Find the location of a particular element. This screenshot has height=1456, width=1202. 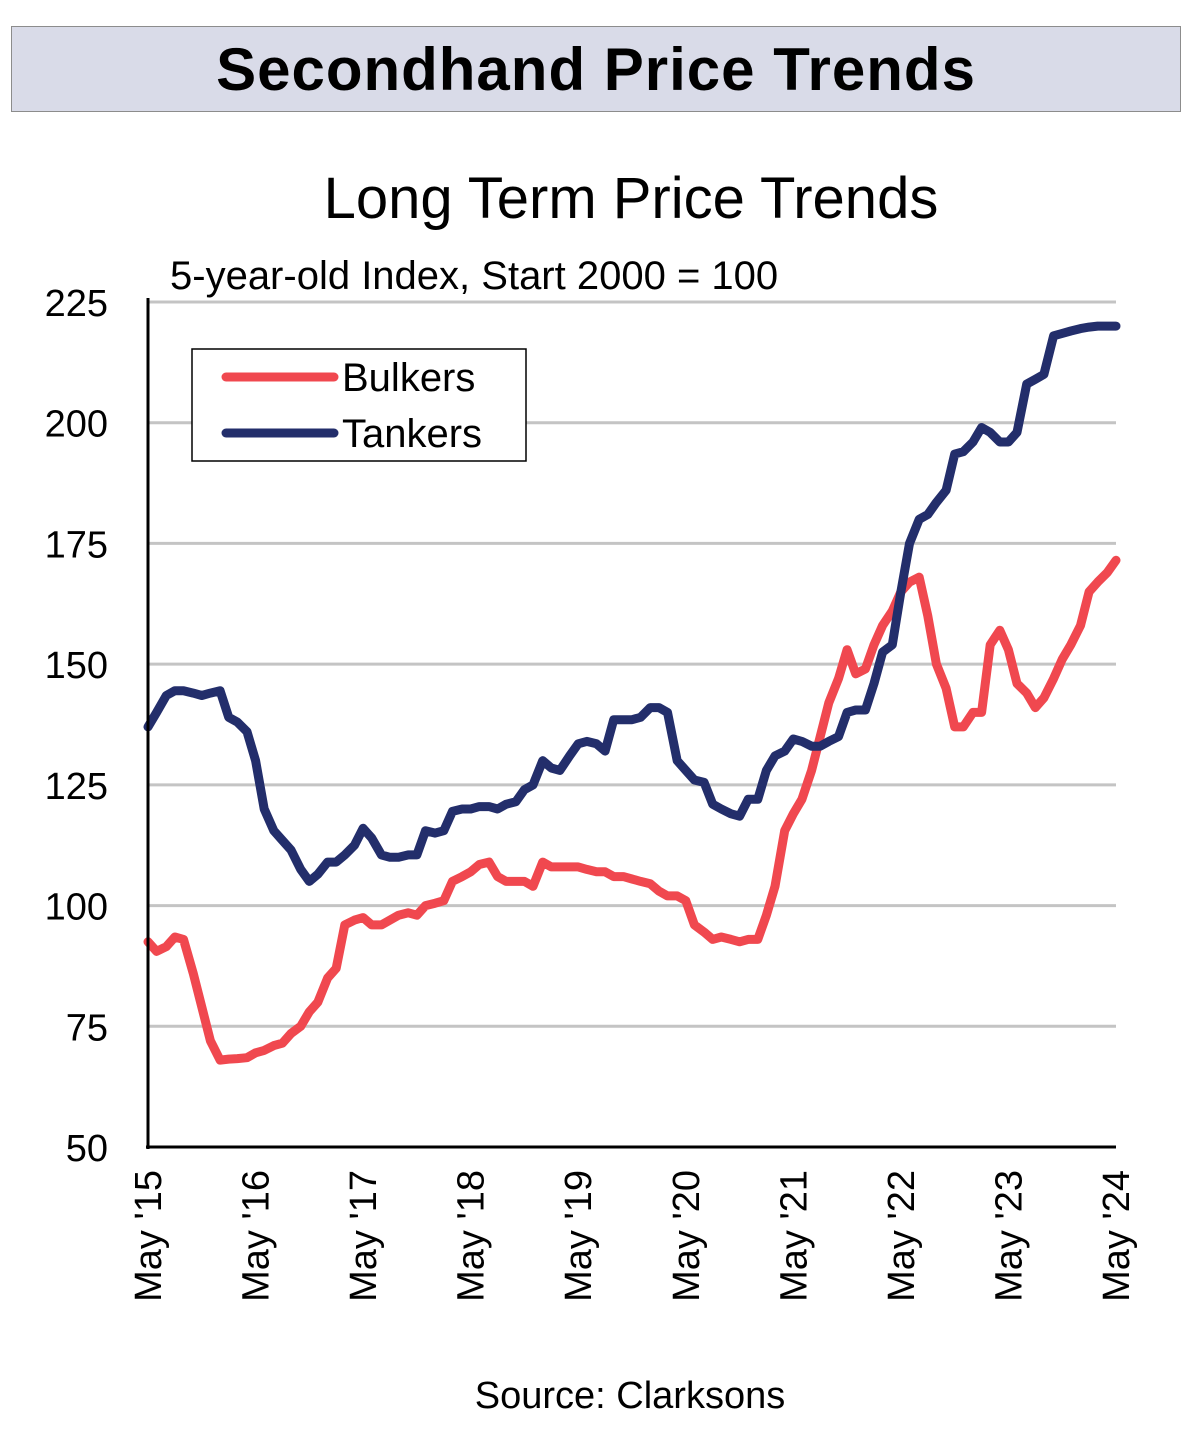

chart-subtitle: 5-year-old Index, Start 2000 = 100 is located at coordinates (474, 276).